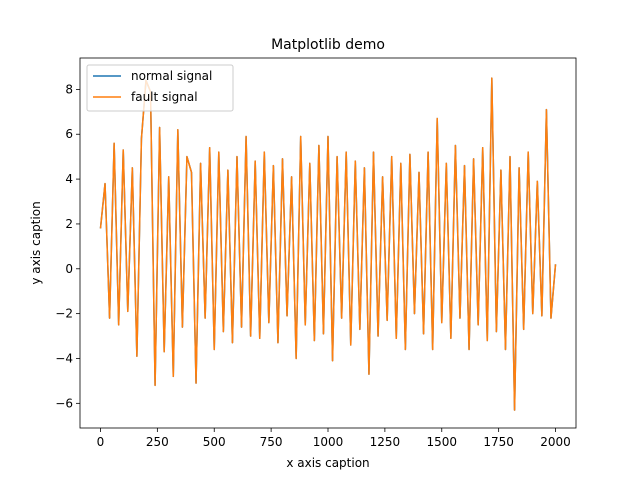 The width and height of the screenshot is (640, 484). What do you see at coordinates (69, 89) in the screenshot?
I see `y-tick-label: 8` at bounding box center [69, 89].